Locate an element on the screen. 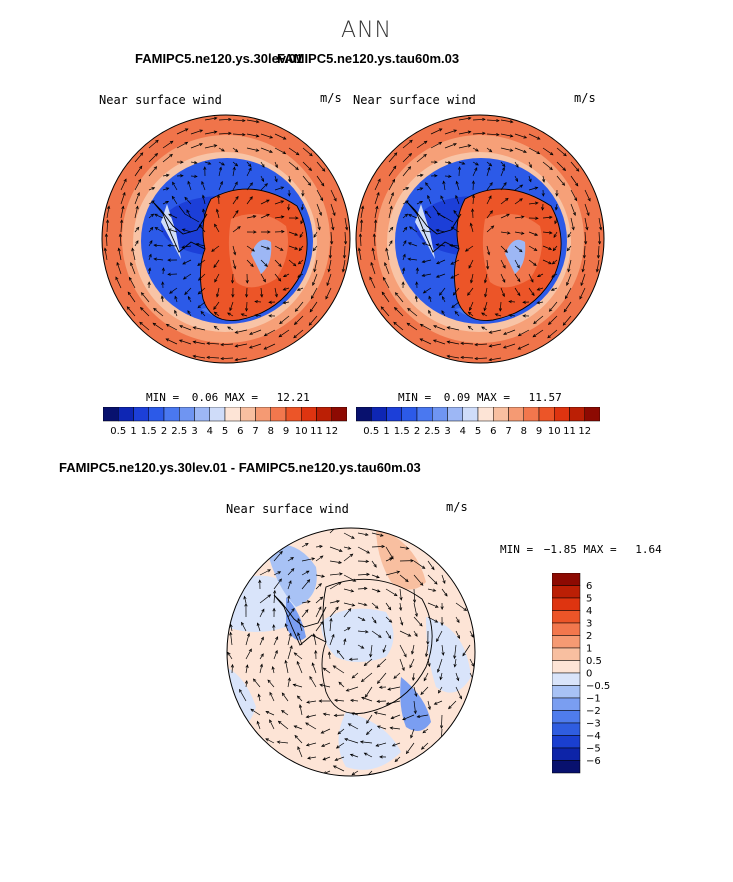 This screenshot has height=882, width=733. colorbar-tick-label: 4 is located at coordinates (589, 611).